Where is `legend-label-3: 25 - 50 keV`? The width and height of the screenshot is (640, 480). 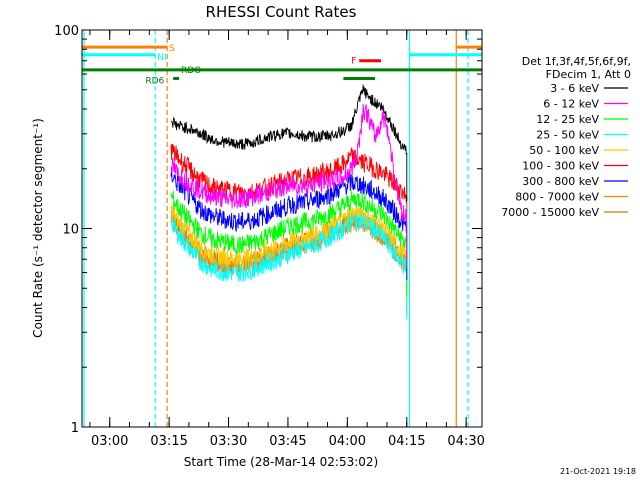
legend-label-3: 25 - 50 keV is located at coordinates (567, 135).